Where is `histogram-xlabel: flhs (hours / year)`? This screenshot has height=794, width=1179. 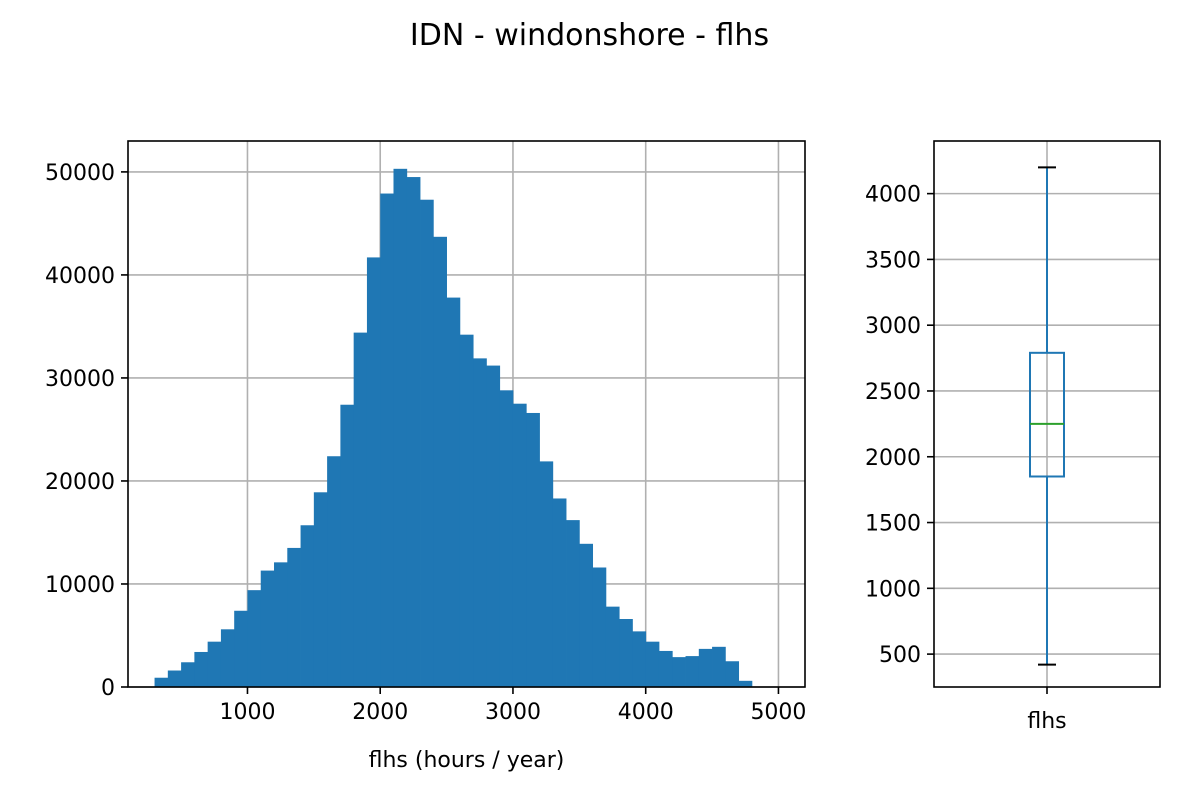
histogram-xlabel: flhs (hours / year) is located at coordinates (467, 760).